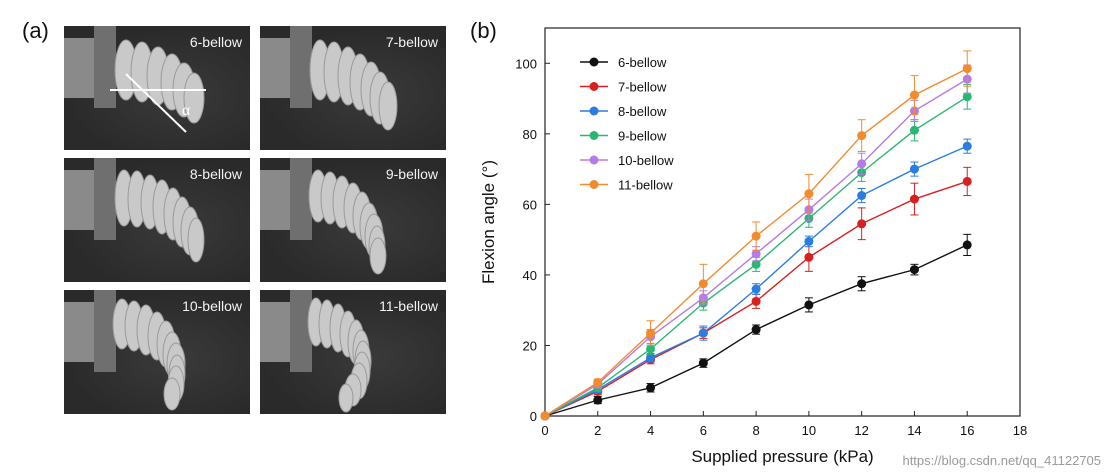 The height and width of the screenshot is (476, 1107). What do you see at coordinates (967, 430) in the screenshot?
I see `x-tick-label: 16` at bounding box center [967, 430].